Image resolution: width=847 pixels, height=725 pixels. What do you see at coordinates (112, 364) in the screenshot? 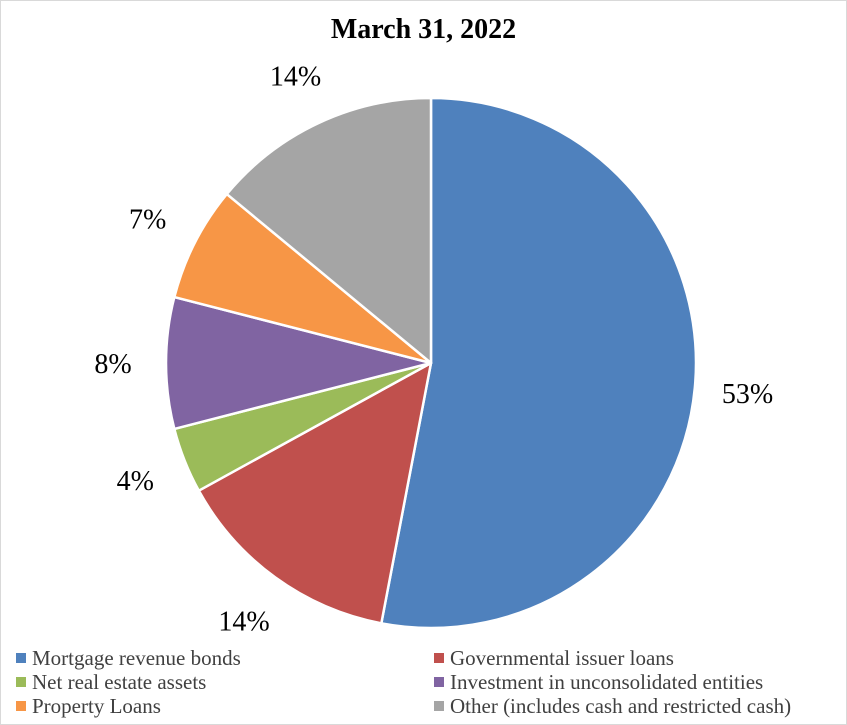
I see `slice-value-label-4: 8%` at bounding box center [112, 364].